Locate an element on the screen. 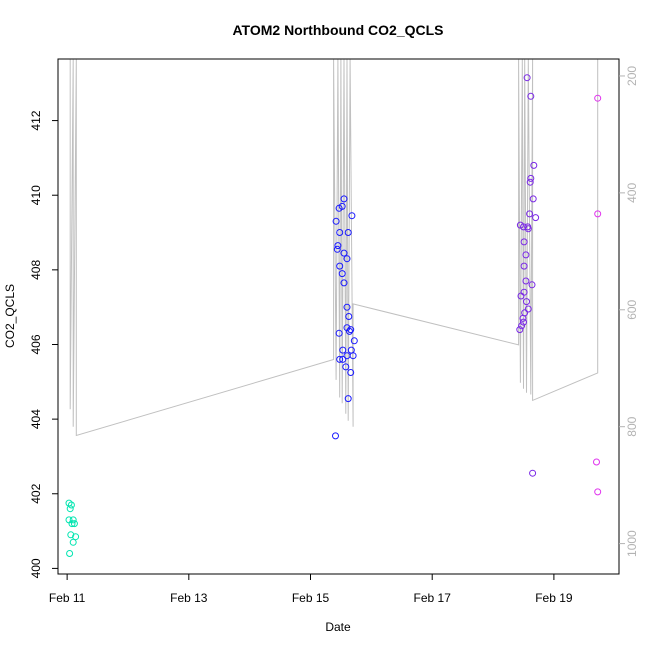 Image resolution: width=650 pixels, height=650 pixels. y-axis-label: CO2_QCLS is located at coordinates (10, 316).